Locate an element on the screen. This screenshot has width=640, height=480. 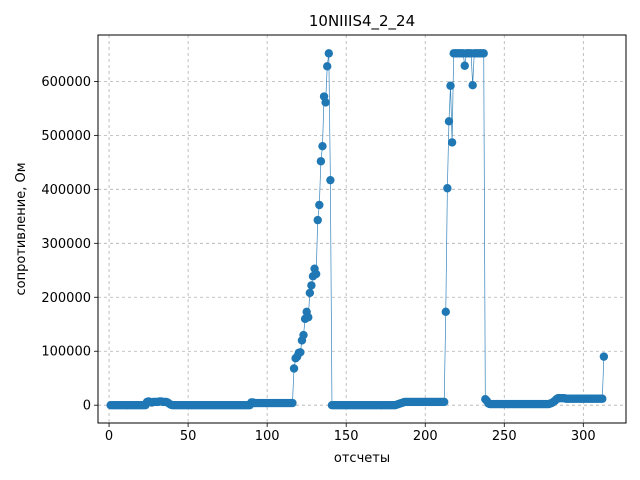
x-axis-ticks: 0 50 100 150 200 250 300 is located at coordinates (350, 433).